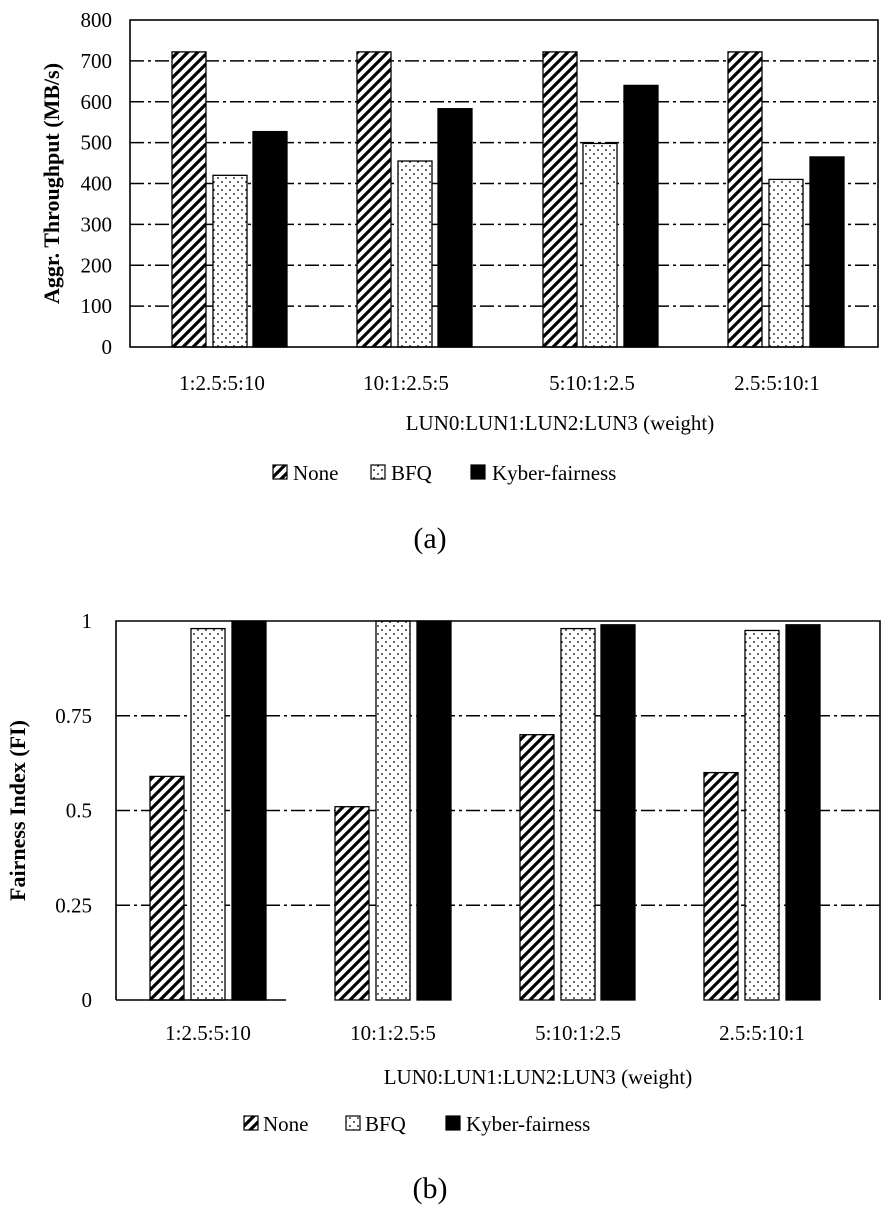 The width and height of the screenshot is (892, 1216). I want to click on panel-label: (b), so click(430, 1188).